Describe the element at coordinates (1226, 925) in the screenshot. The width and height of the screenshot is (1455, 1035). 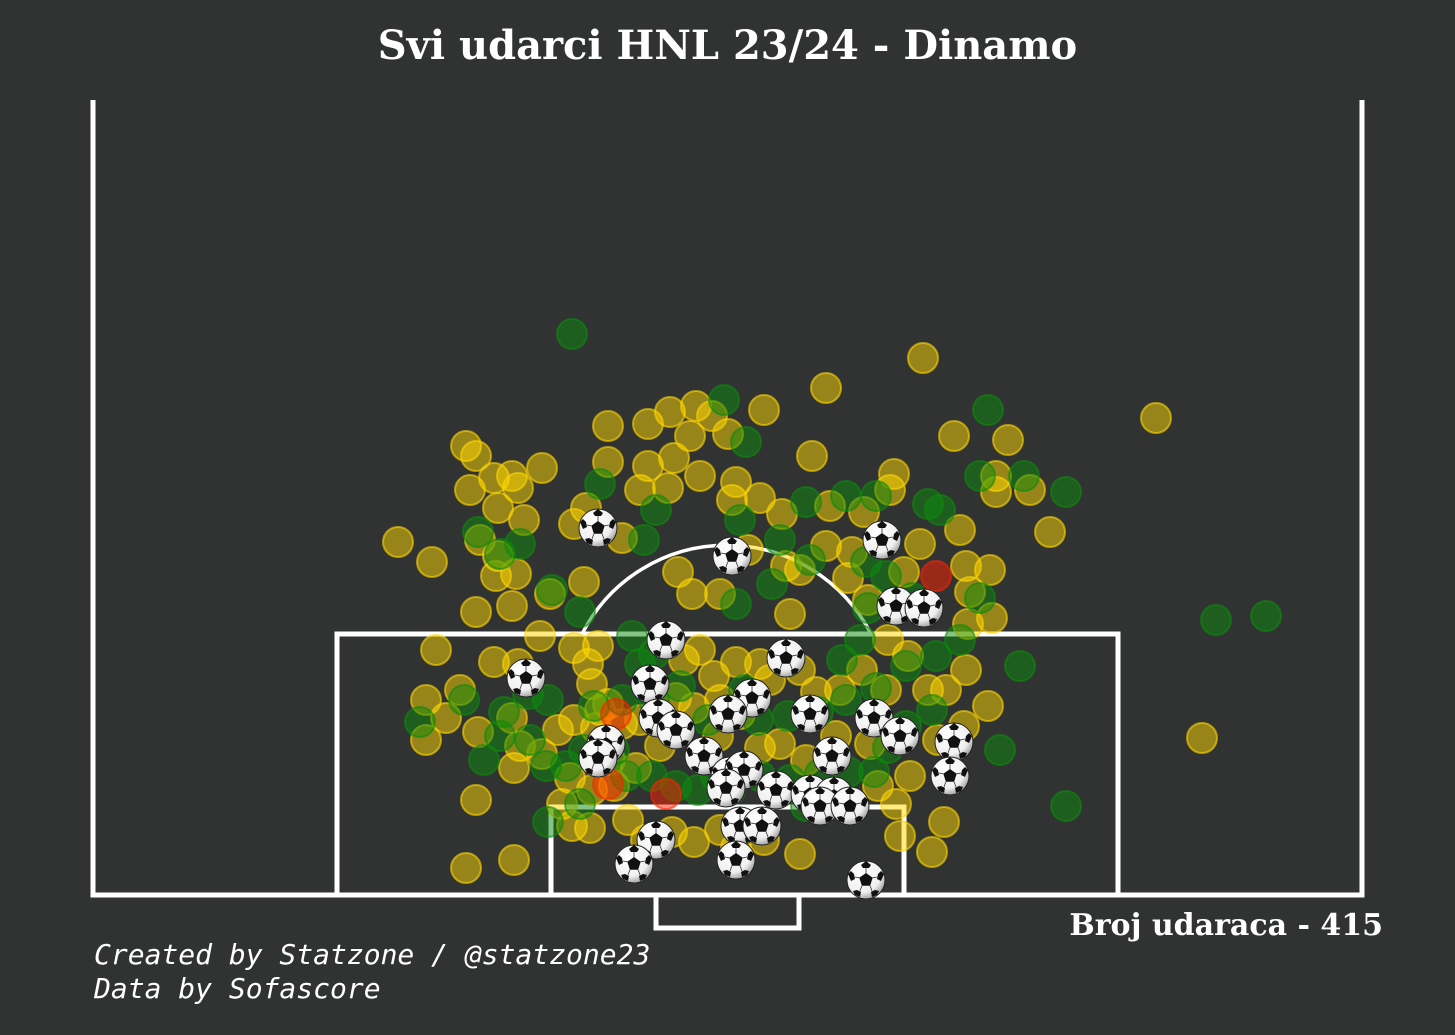
I see `shot-count-label: Broj udaraca - 415` at that location.